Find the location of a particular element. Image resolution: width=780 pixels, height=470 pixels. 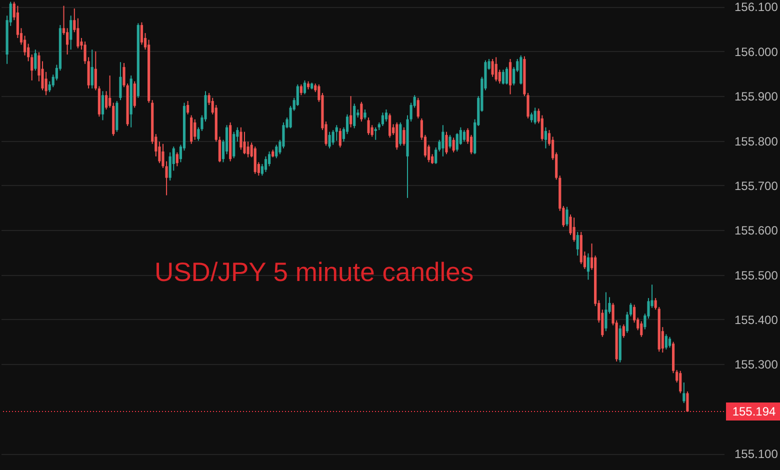

y-tick-label: 155.100 is located at coordinates (756, 454).